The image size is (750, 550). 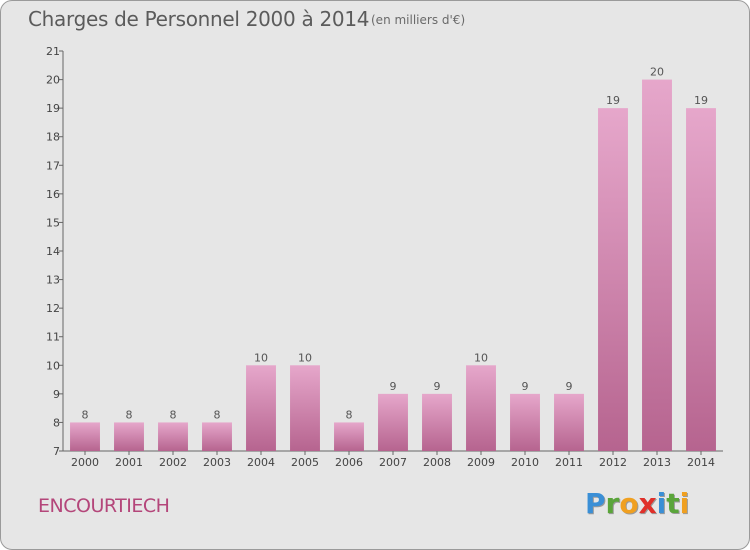 What do you see at coordinates (569, 462) in the screenshot?
I see `x-tick-label: 2011` at bounding box center [569, 462].